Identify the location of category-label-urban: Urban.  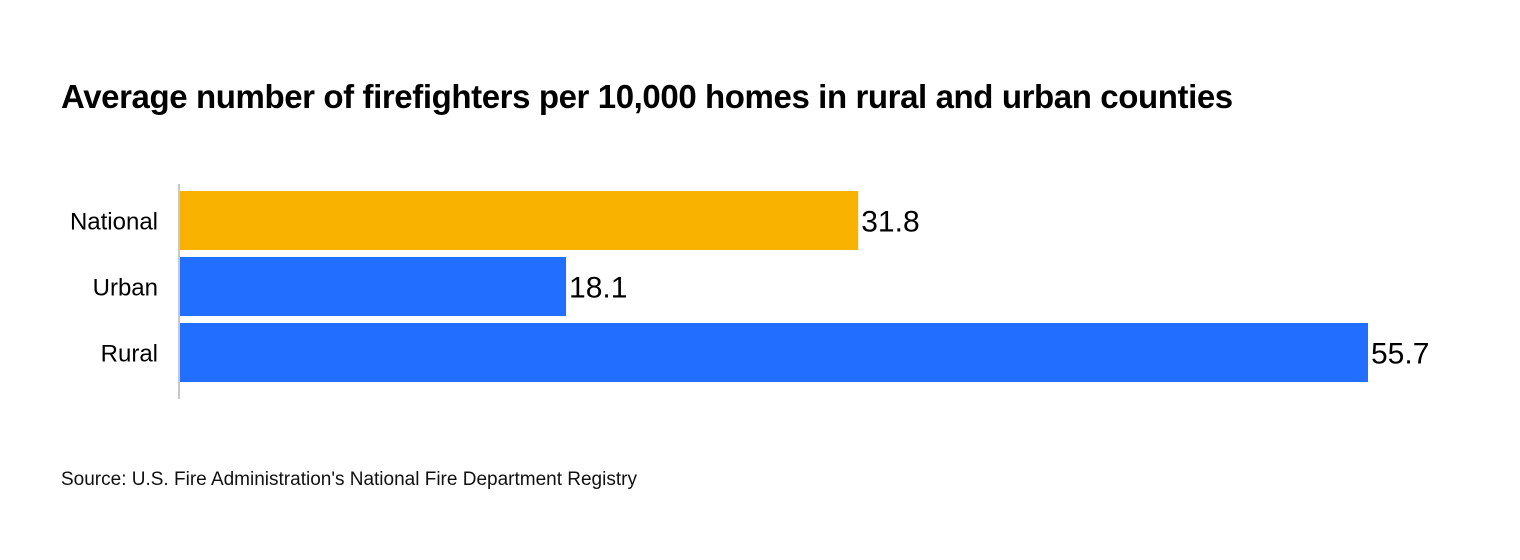
(125, 288).